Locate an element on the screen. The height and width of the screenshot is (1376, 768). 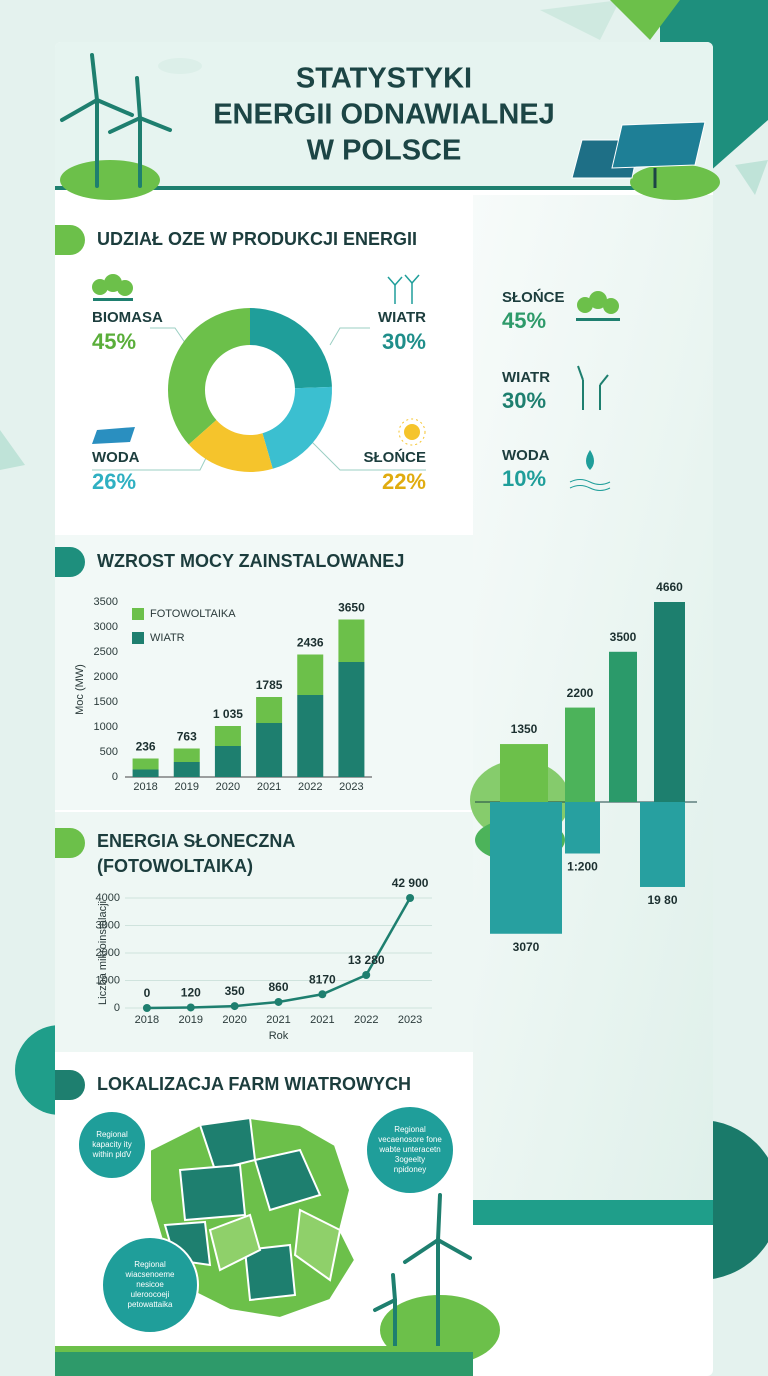
point-label: 0 is located at coordinates (147, 993).